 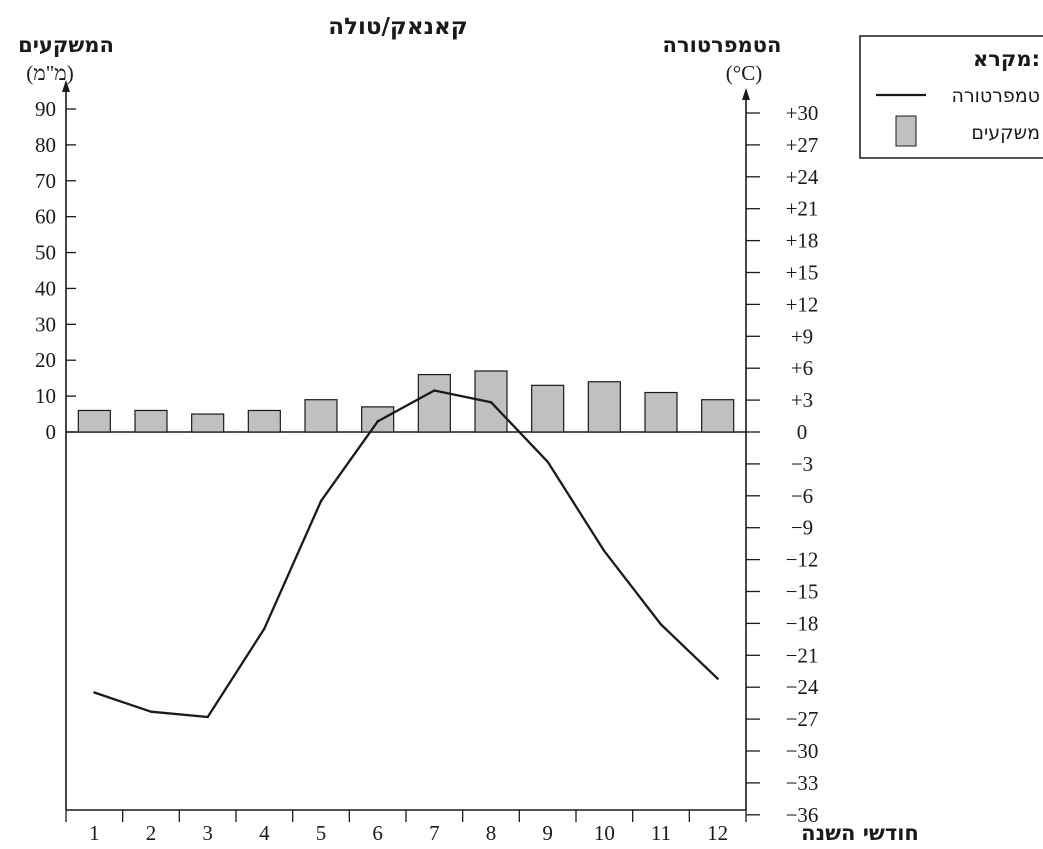 I want to click on right-tick-label: +18, so click(x=802, y=241).